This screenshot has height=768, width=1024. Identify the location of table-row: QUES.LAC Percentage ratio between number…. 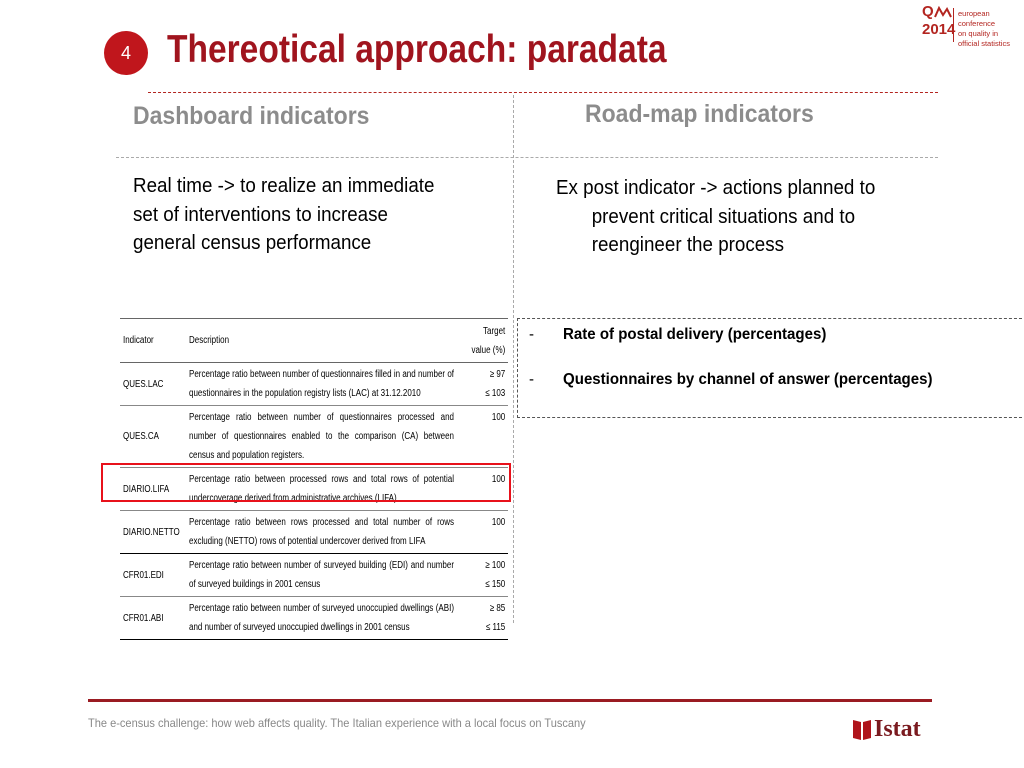
(314, 384).